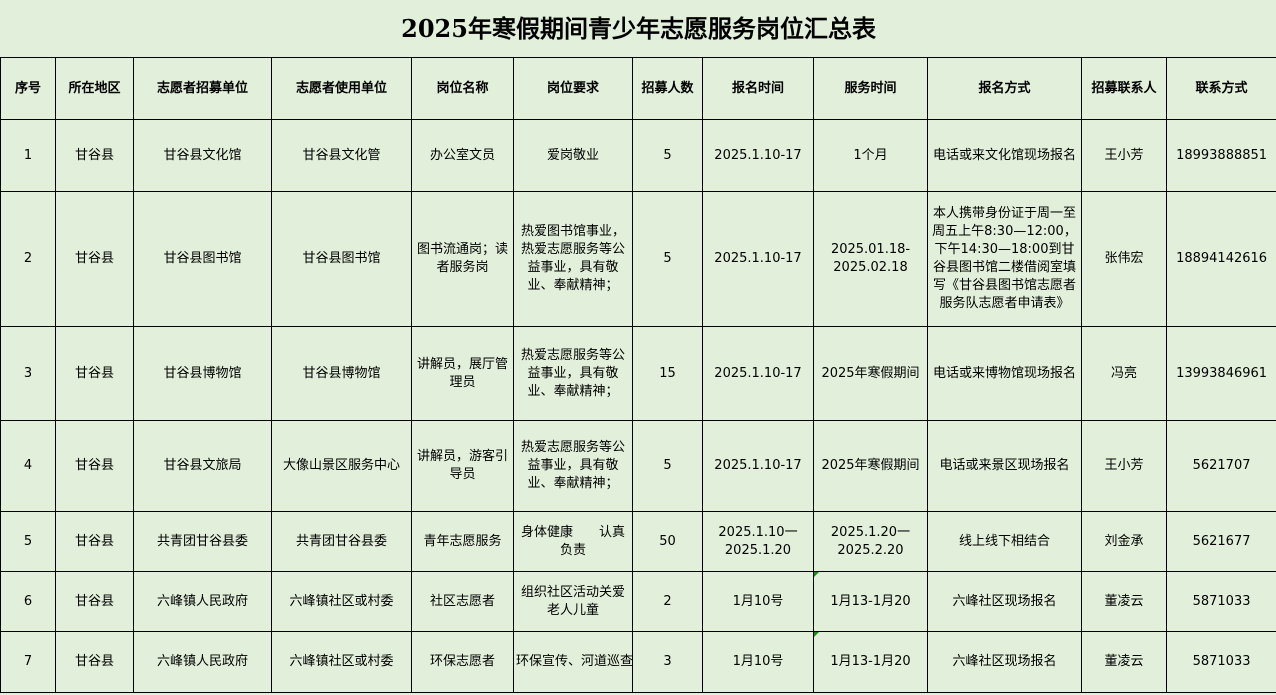  I want to click on table-cell: 社区志愿者, so click(462, 601).